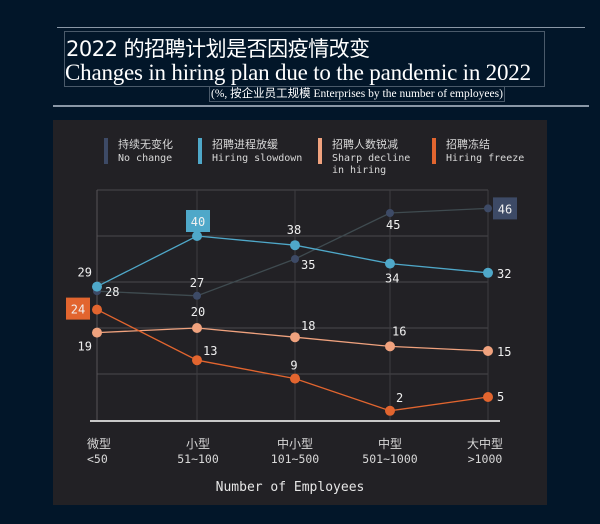 This screenshot has width=600, height=524. What do you see at coordinates (485, 443) in the screenshot?
I see `x-tick-label-cn: 大中型` at bounding box center [485, 443].